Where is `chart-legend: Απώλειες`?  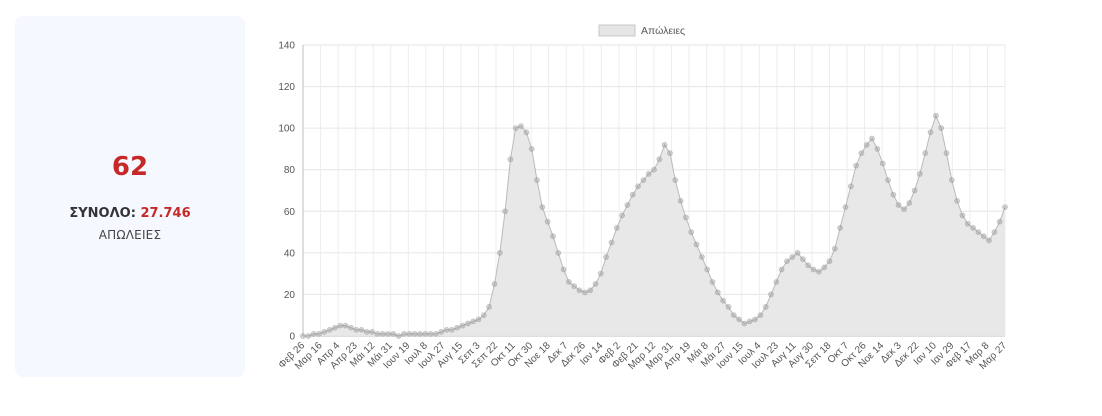 chart-legend: Απώλειες is located at coordinates (641, 30).